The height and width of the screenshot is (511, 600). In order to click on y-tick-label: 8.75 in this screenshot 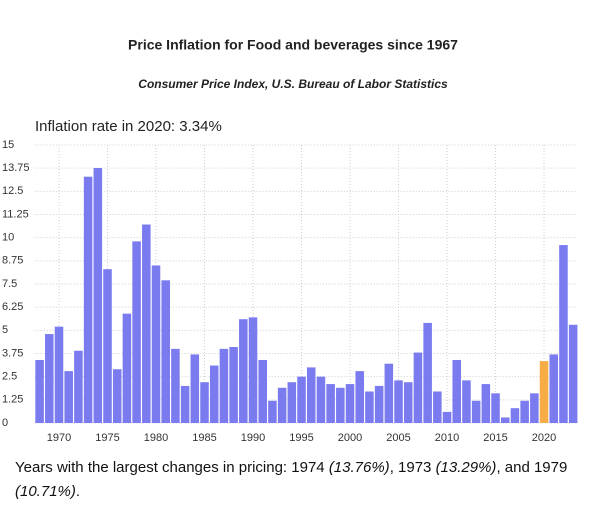, I will do `click(12, 261)`.